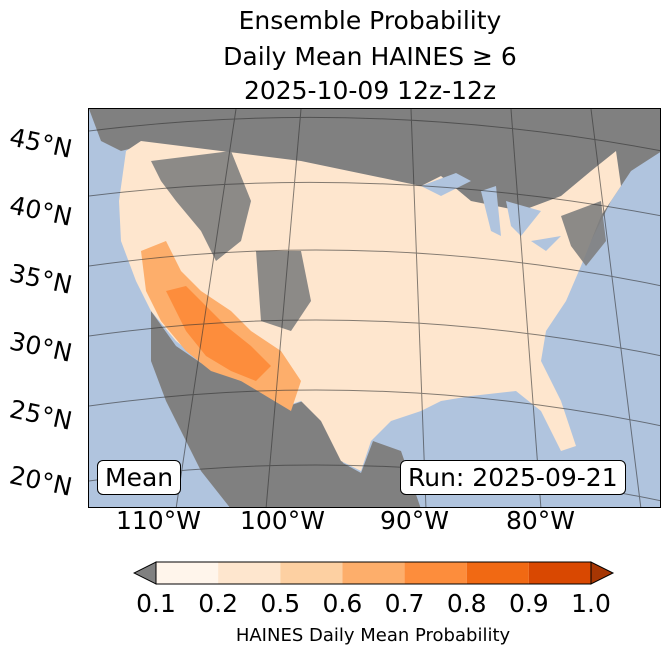 This screenshot has width=671, height=658. I want to click on colorbar-over-arrow, so click(602, 573).